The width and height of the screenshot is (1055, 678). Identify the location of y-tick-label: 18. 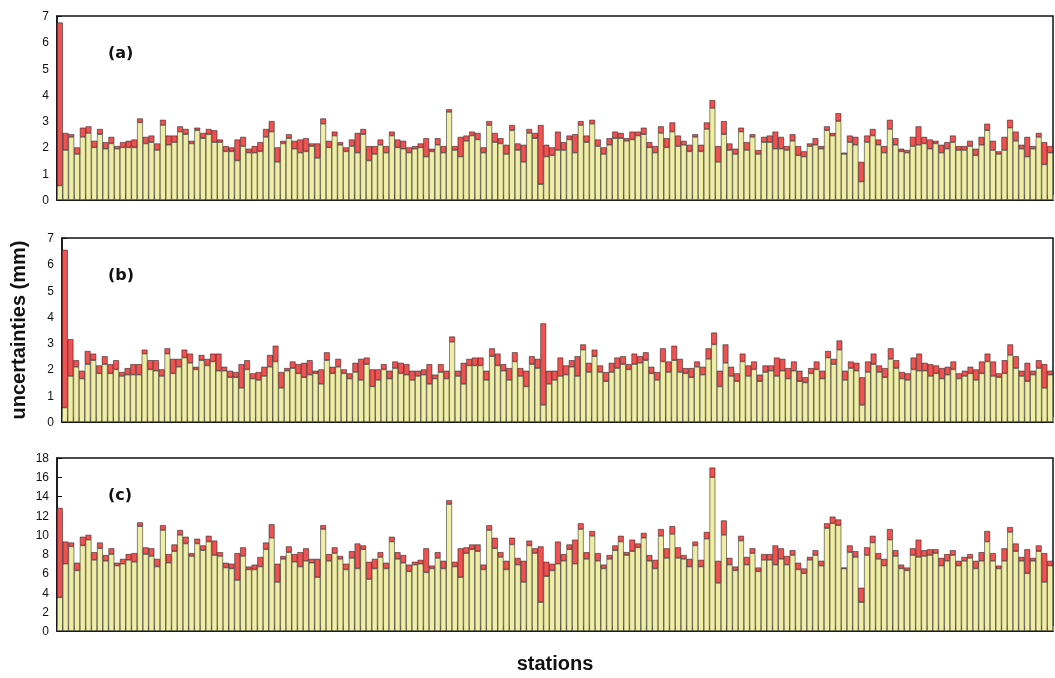
(42, 458).